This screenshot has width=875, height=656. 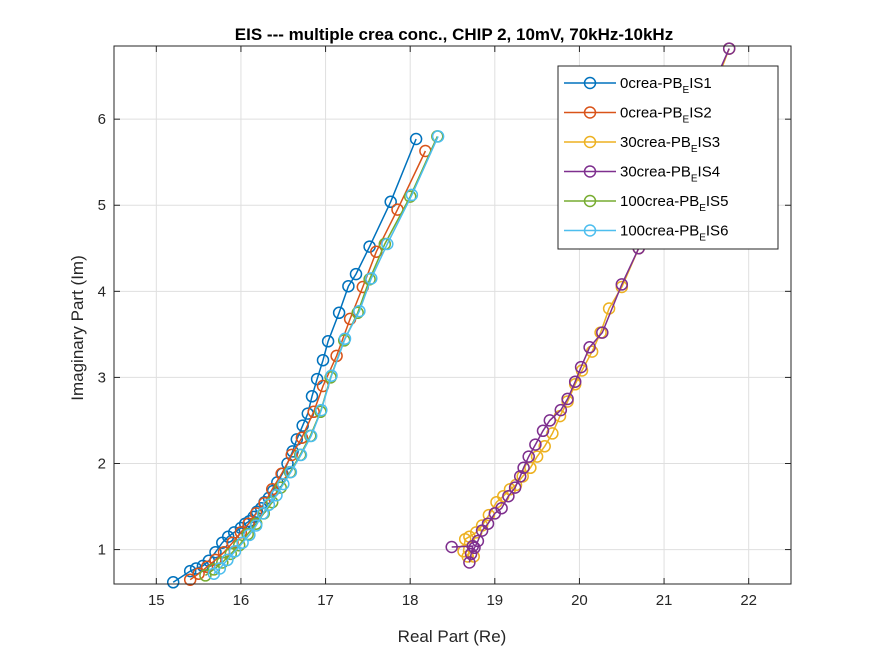 What do you see at coordinates (410, 600) in the screenshot?
I see `x-tick-label: 18` at bounding box center [410, 600].